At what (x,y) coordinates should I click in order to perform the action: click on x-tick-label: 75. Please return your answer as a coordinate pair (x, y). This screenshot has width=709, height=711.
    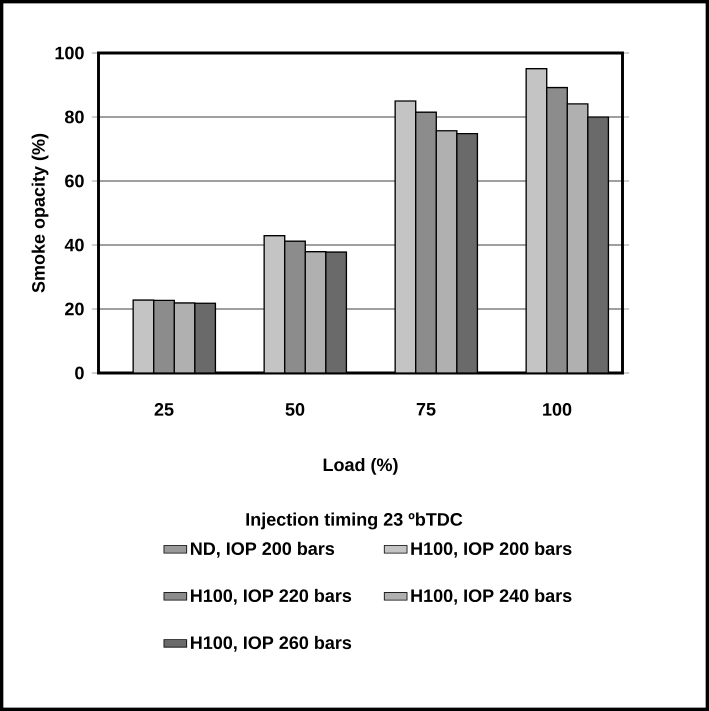
    Looking at the image, I should click on (426, 409).